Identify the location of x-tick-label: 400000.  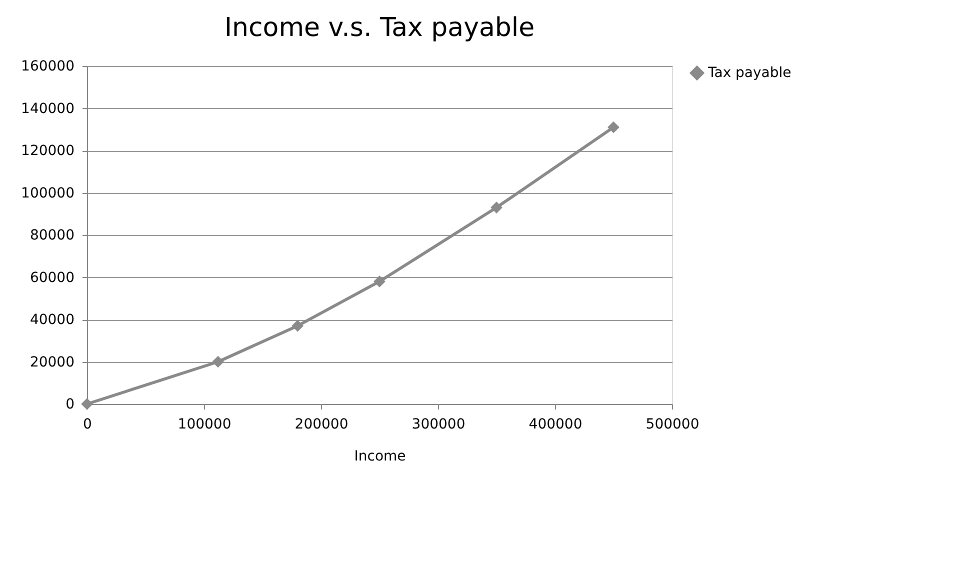
(555, 424).